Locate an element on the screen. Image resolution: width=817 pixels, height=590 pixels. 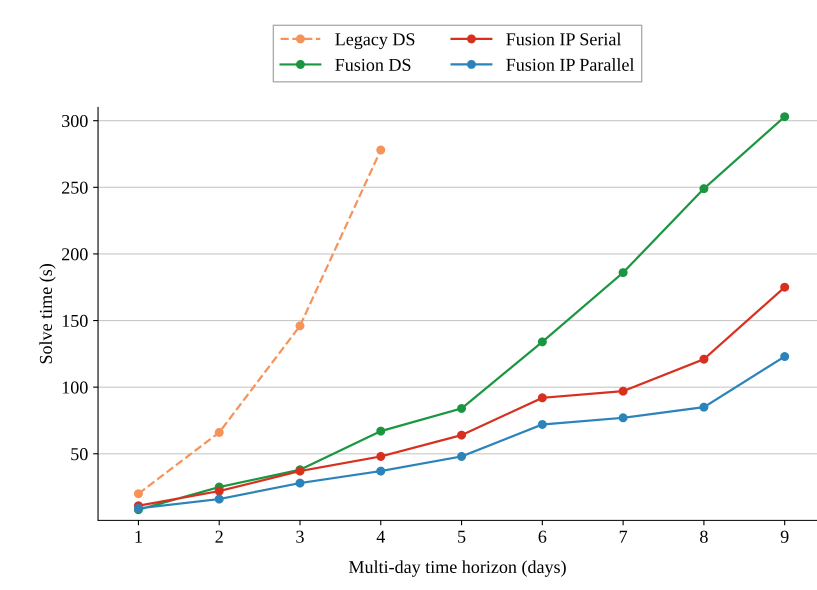
y-tick-label: 200 is located at coordinates (75, 254).